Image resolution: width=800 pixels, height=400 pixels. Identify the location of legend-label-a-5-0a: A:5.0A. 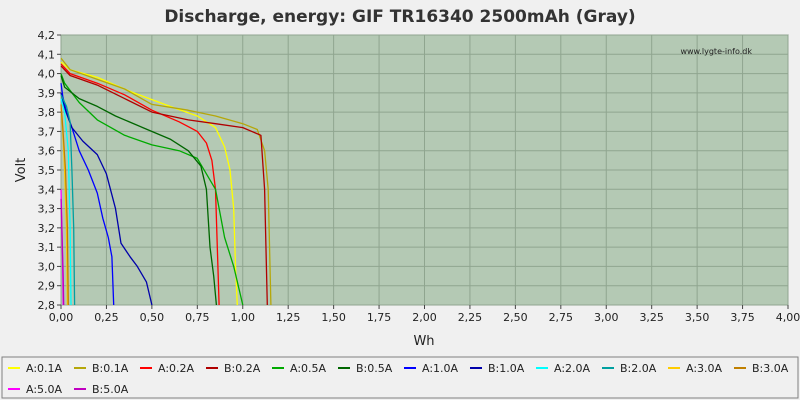
(44, 389).